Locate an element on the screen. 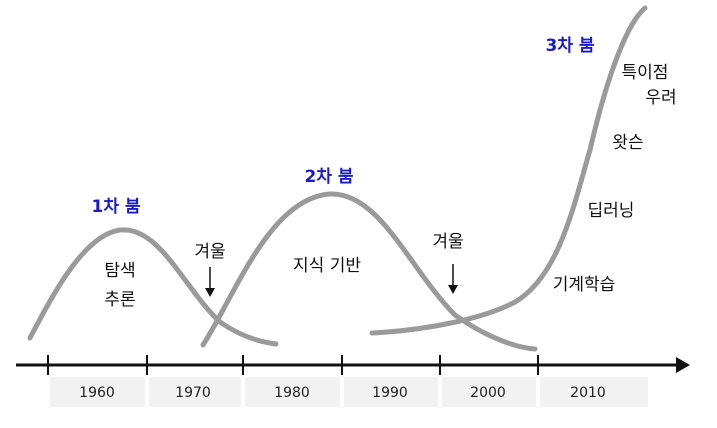  era-search-line2: 추론 is located at coordinates (119, 300).